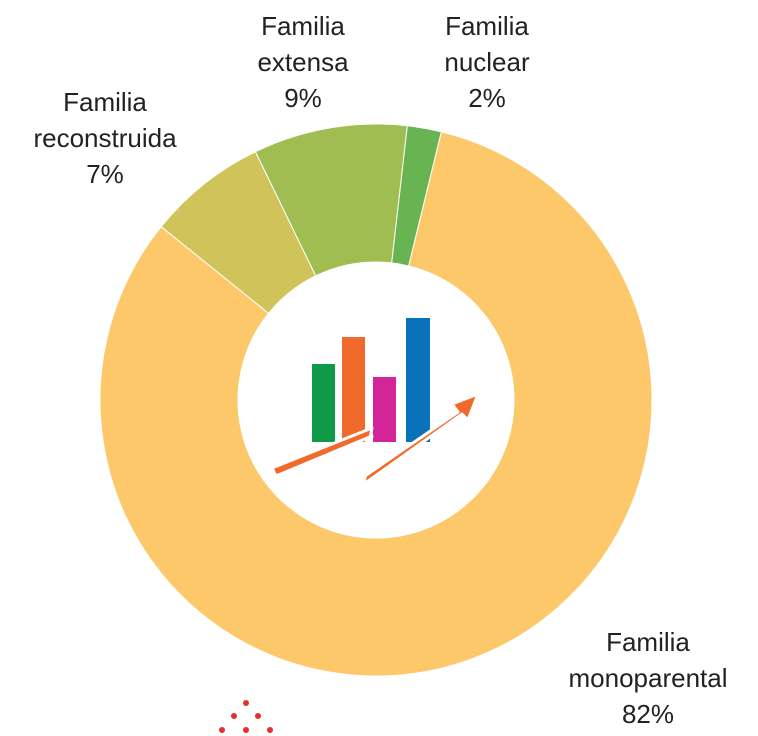  What do you see at coordinates (648, 660) in the screenshot?
I see `category-label: Familia monoparental` at bounding box center [648, 660].